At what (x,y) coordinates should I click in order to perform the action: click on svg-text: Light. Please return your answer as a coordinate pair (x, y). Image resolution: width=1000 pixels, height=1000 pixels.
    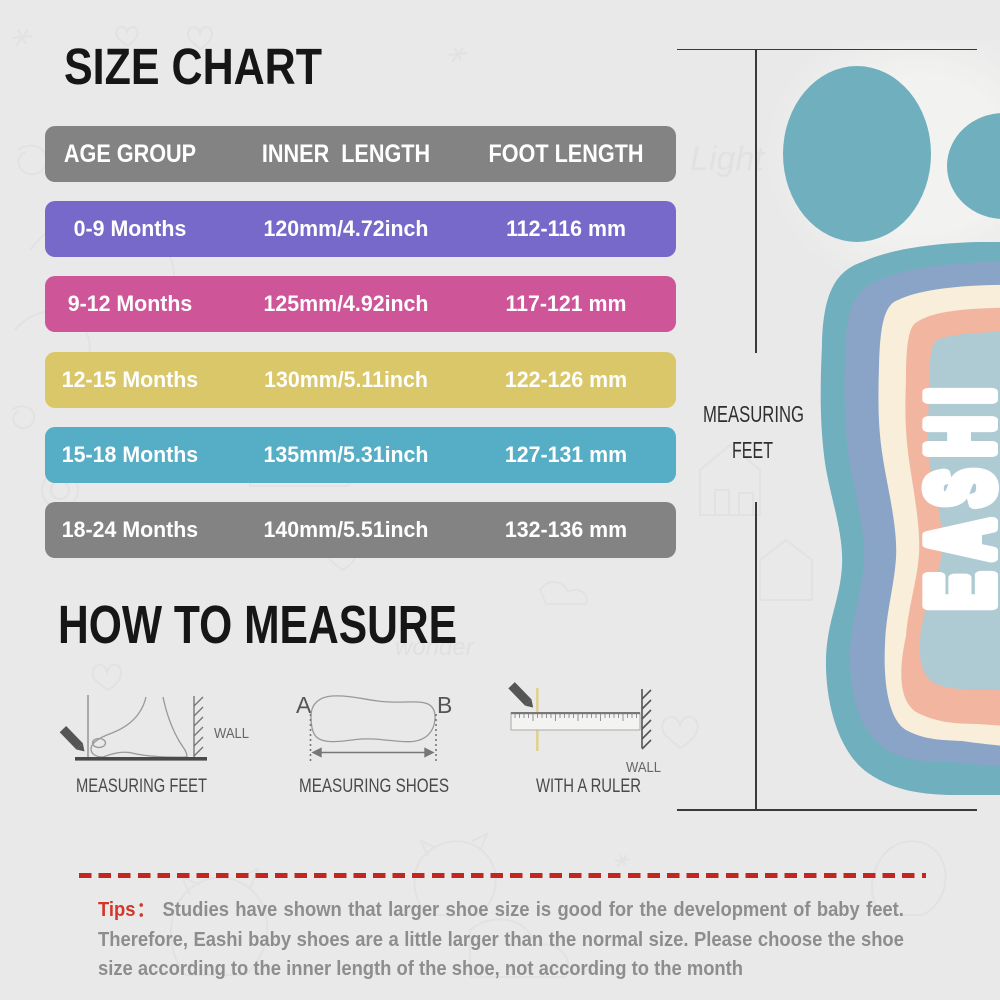
    Looking at the image, I should click on (727, 159).